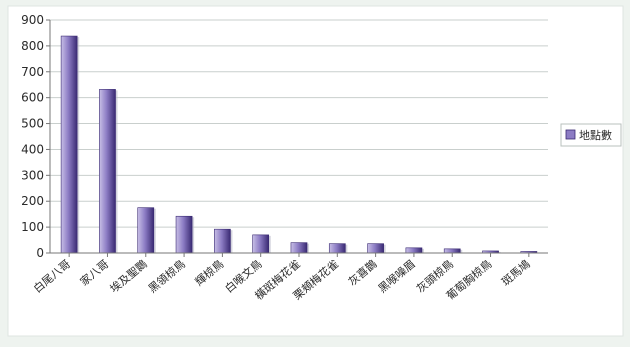  Describe the element at coordinates (32, 149) in the screenshot. I see `y-tick-label: 400` at that location.